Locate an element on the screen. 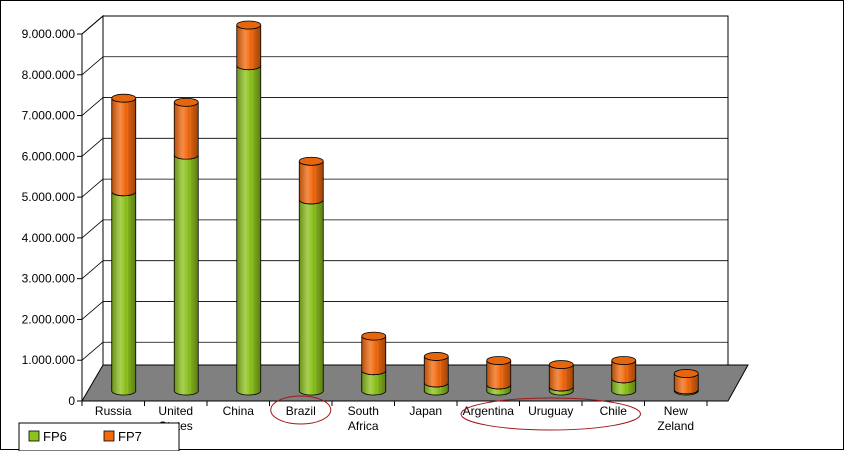 This screenshot has width=844, height=451. y-tick-label: 6.000.000 is located at coordinates (49, 156).